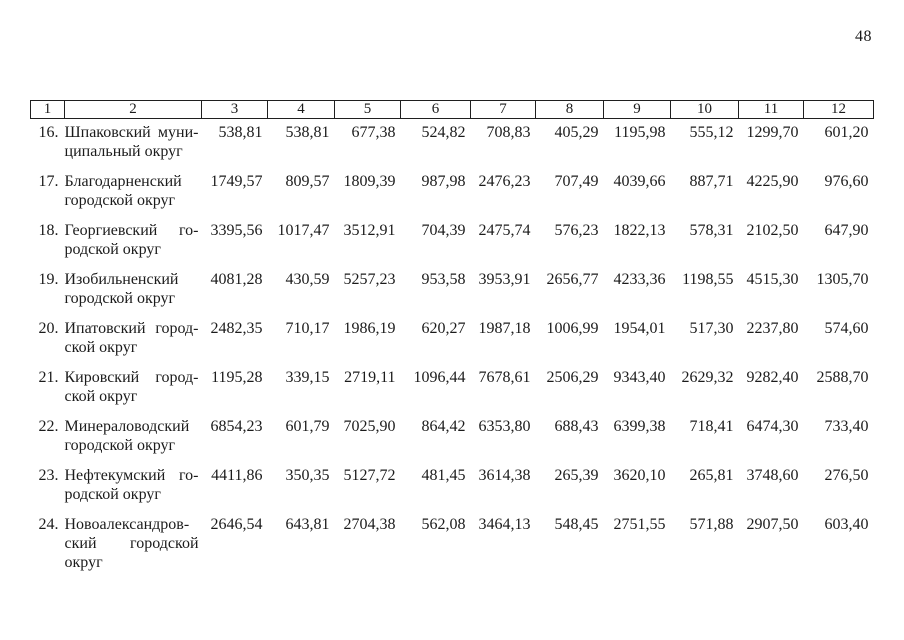 The height and width of the screenshot is (640, 904). What do you see at coordinates (307, 377) in the screenshot?
I see `cell-value: 339,15` at bounding box center [307, 377].